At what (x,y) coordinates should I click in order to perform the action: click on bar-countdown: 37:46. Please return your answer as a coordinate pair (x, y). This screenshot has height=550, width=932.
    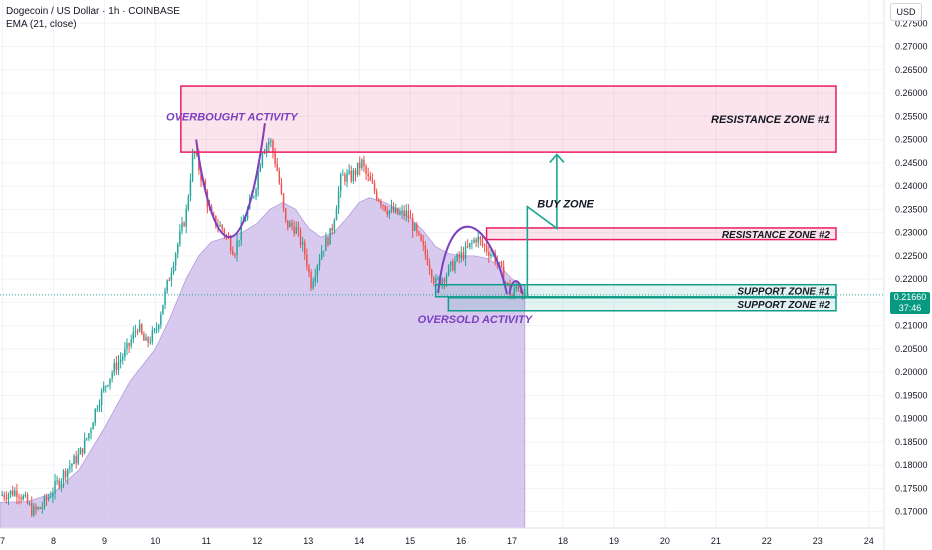
    Looking at the image, I should click on (910, 308).